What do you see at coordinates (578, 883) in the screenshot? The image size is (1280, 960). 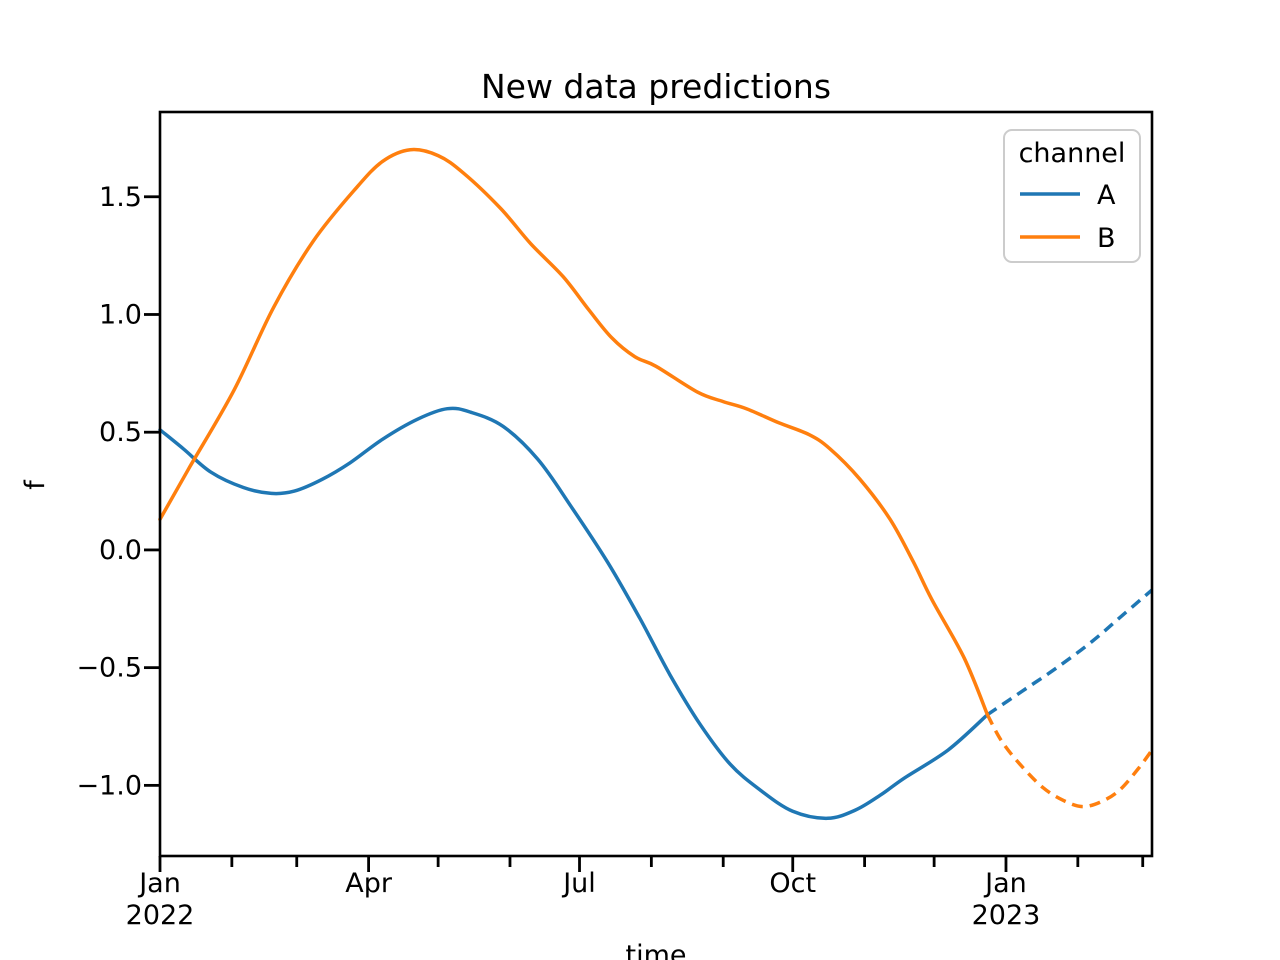 I see `x-axis-tick-label: Jul` at bounding box center [578, 883].